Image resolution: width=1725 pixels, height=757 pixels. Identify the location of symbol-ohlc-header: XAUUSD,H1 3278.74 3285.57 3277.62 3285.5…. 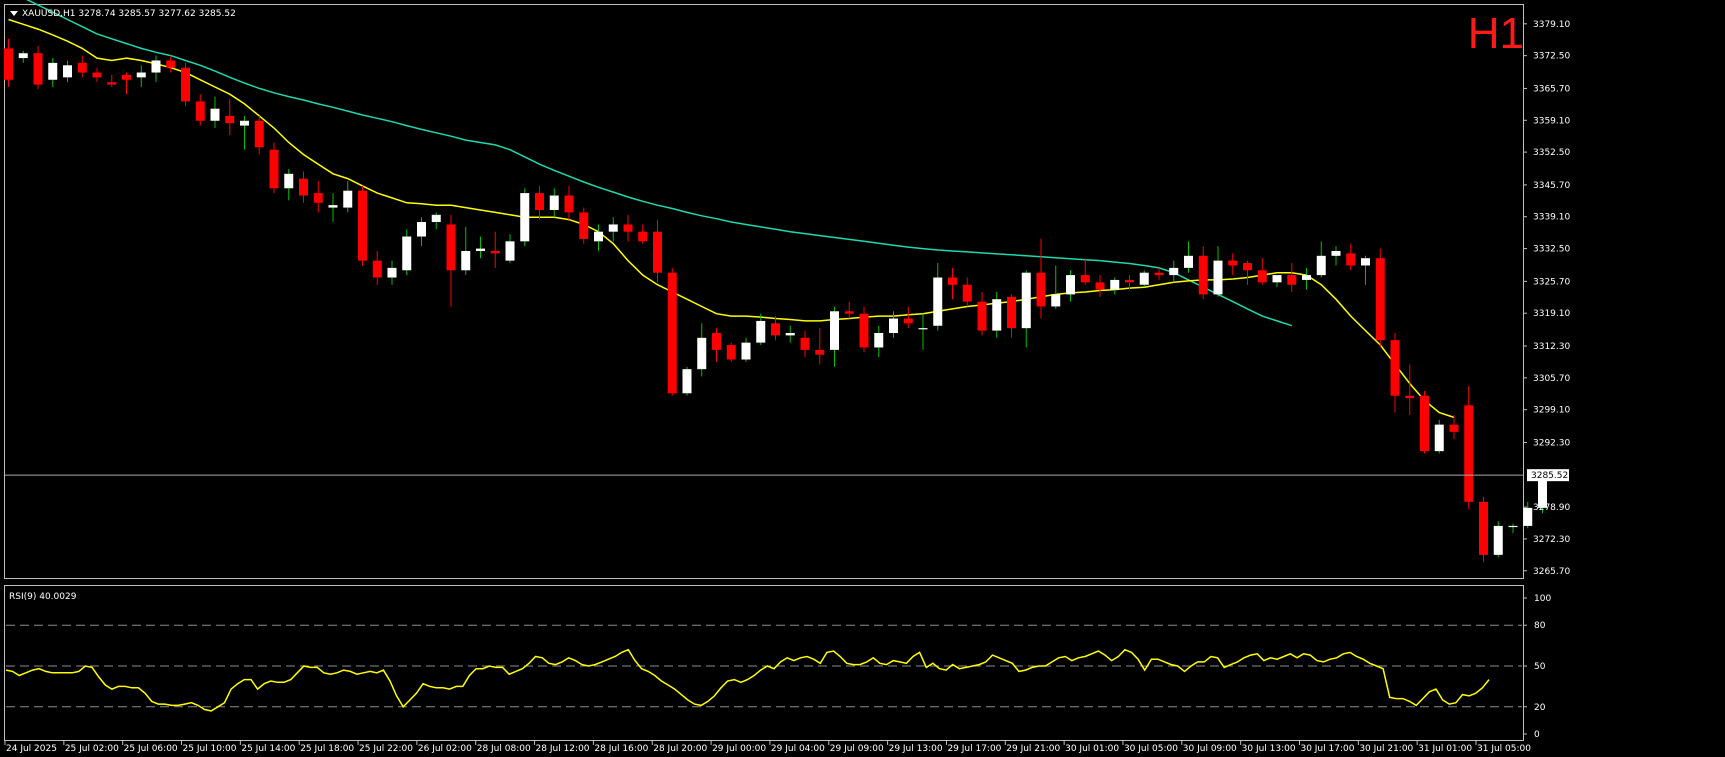
(129, 14).